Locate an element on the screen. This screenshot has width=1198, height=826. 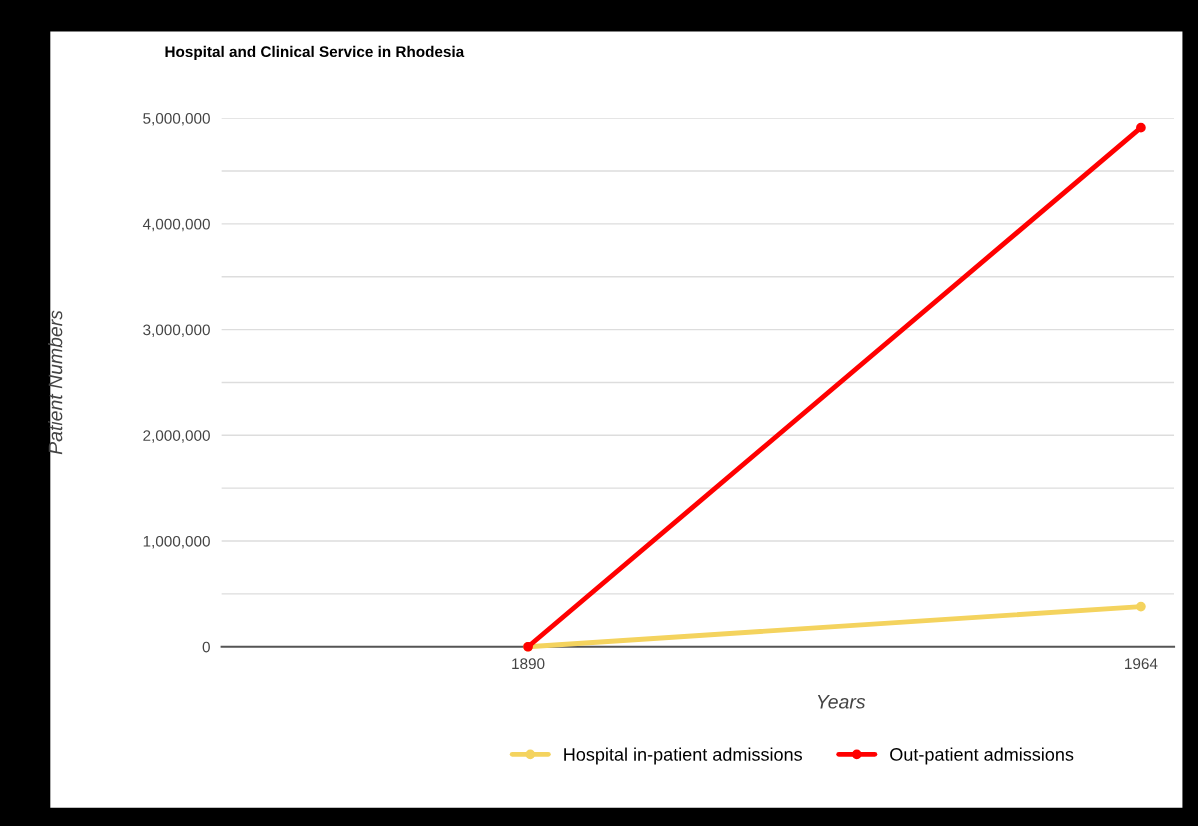
y-tick-label: 2,000,000 is located at coordinates (176, 436).